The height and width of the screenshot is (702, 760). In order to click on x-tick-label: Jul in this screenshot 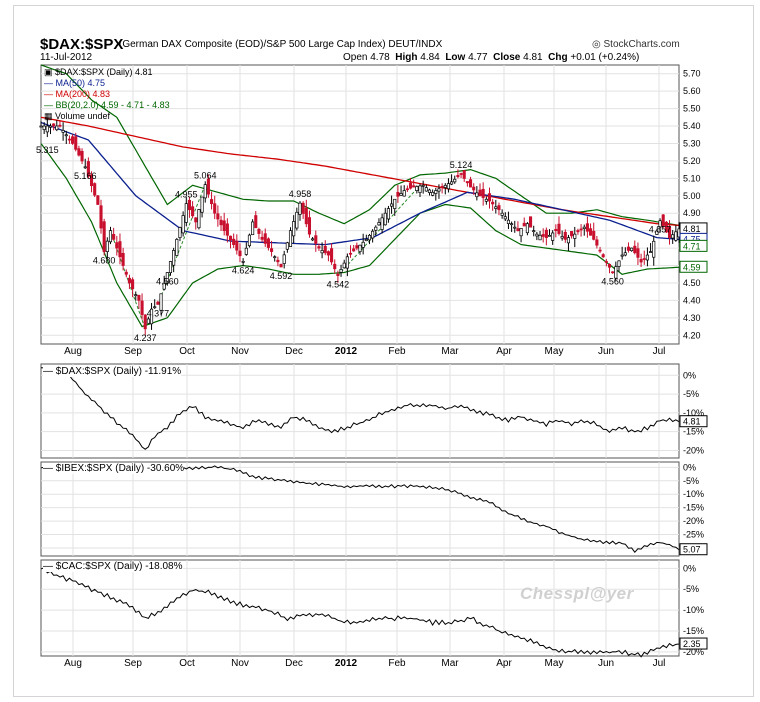, I will do `click(659, 663)`.